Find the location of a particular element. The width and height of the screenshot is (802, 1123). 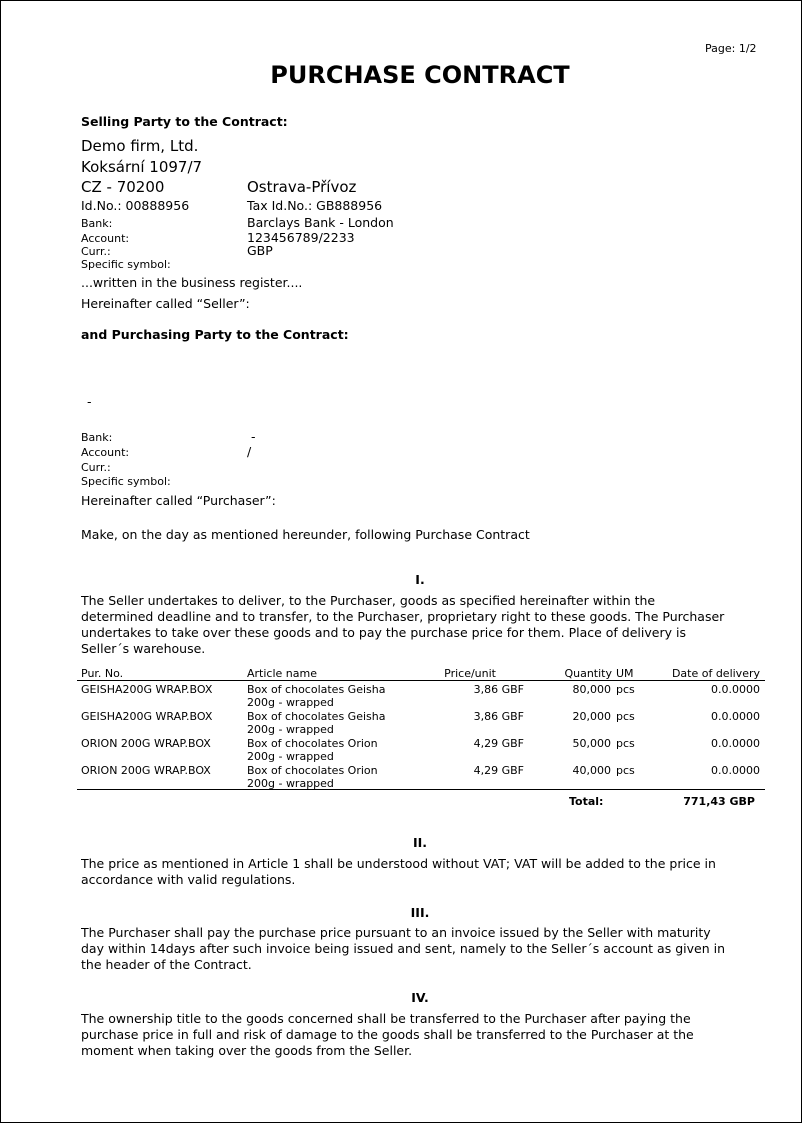

article-line: the header of the Contract. is located at coordinates (166, 965).